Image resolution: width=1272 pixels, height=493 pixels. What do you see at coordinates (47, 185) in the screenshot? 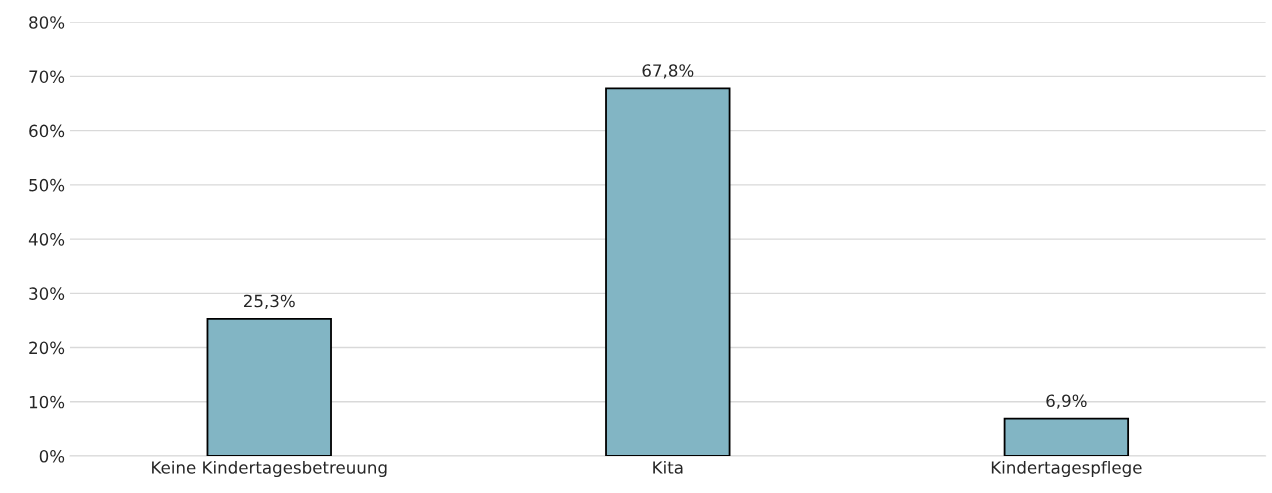
I see `y-tick-label: 50%` at bounding box center [47, 185].